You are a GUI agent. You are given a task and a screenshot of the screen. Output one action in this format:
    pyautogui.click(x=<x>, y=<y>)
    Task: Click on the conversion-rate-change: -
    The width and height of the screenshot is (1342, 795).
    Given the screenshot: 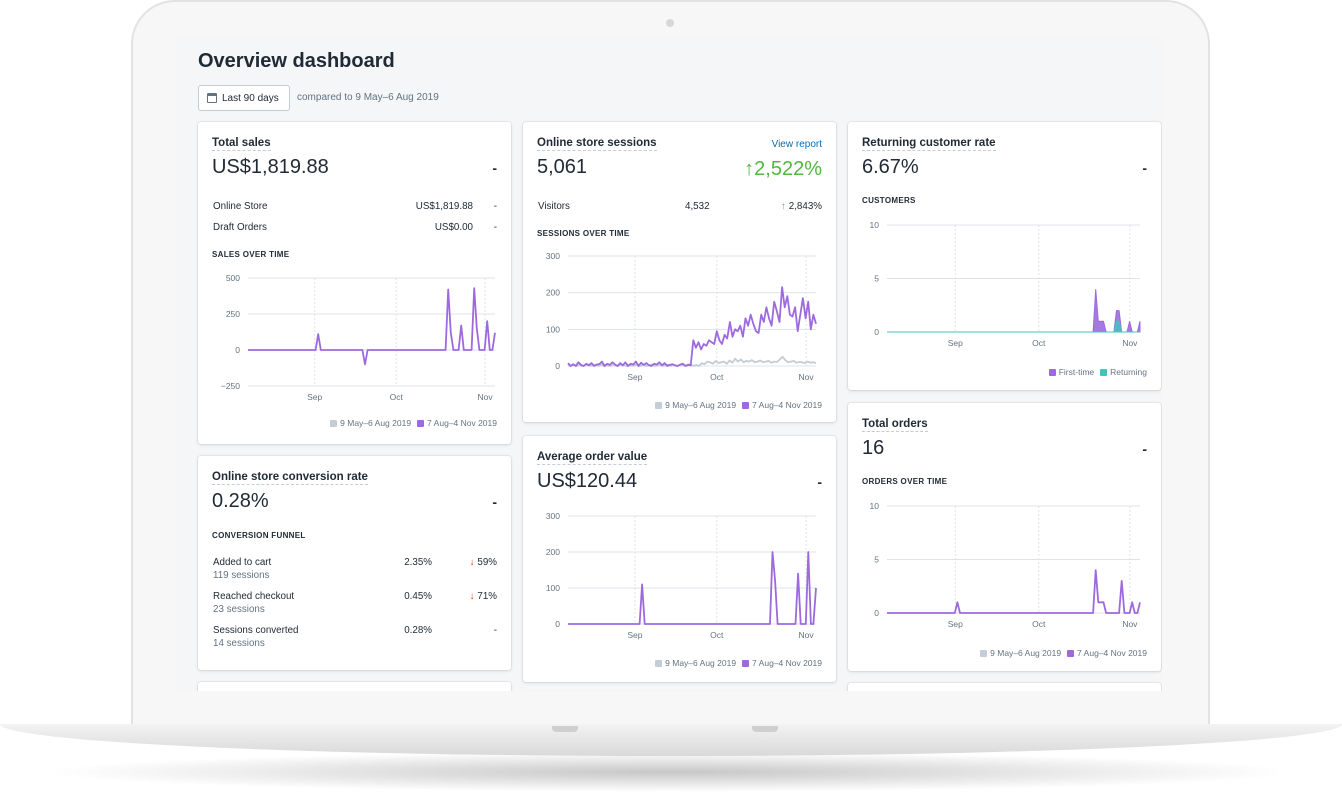 What is the action you would take?
    pyautogui.click(x=494, y=502)
    